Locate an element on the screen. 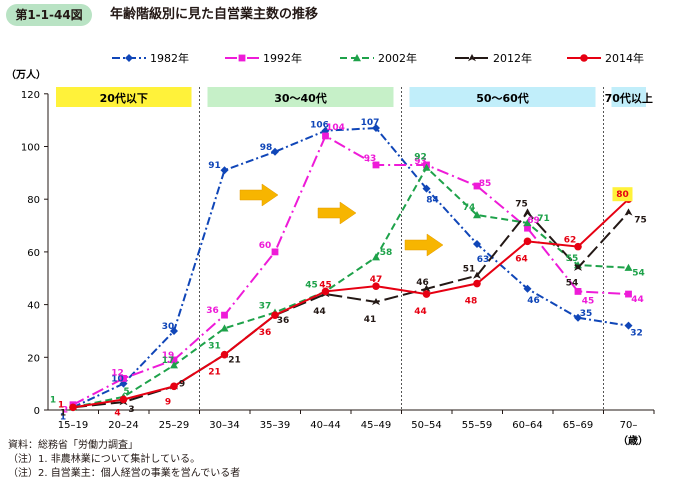 The width and height of the screenshot is (673, 484). figure-title: 年齢階級別に見た自営業主数の推移 is located at coordinates (214, 14).